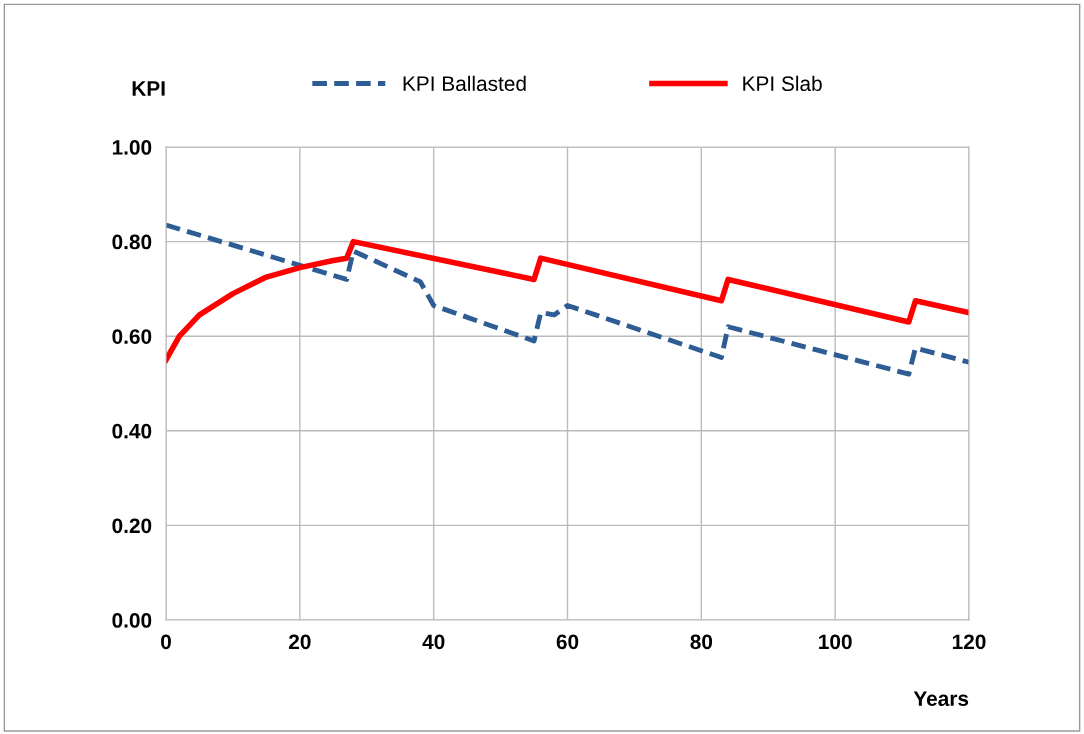 Image resolution: width=1084 pixels, height=734 pixels. Describe the element at coordinates (567, 642) in the screenshot. I see `x-tick-label: 60` at that location.